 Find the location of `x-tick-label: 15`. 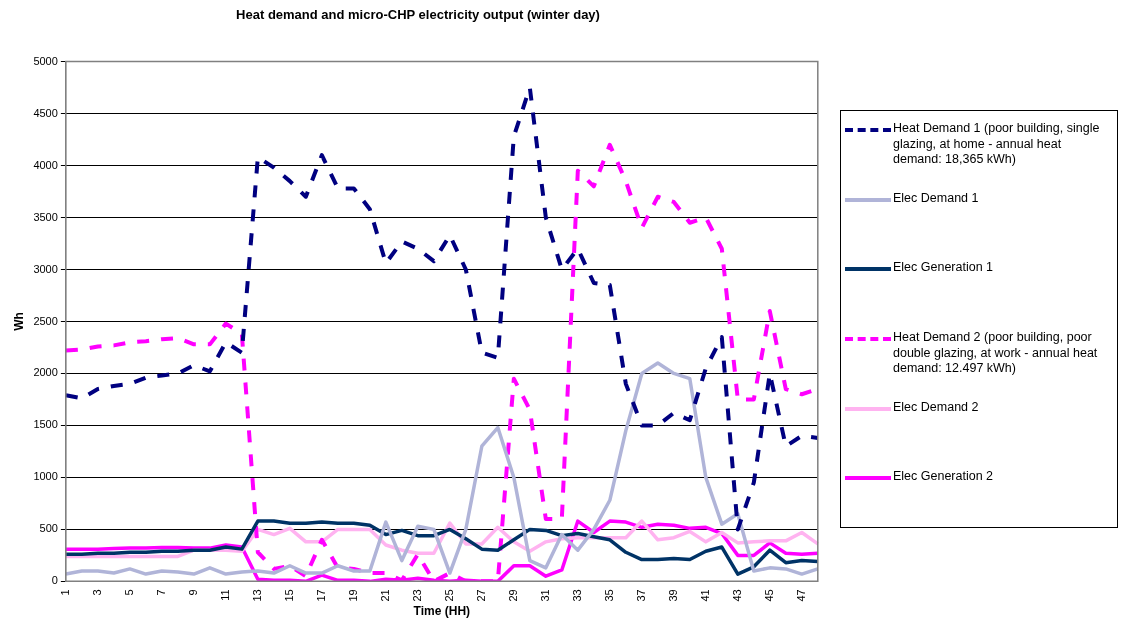

x-tick-label: 15 is located at coordinates (288, 595).